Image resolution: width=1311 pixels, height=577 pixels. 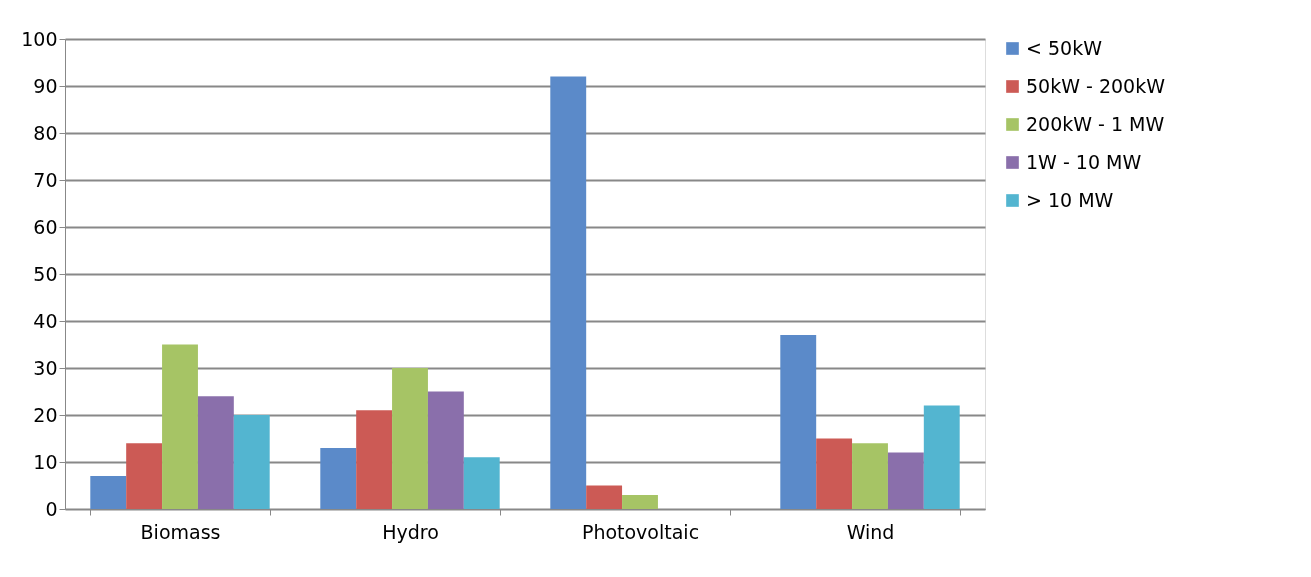 I want to click on y-tick-label: 70, so click(x=45, y=179).